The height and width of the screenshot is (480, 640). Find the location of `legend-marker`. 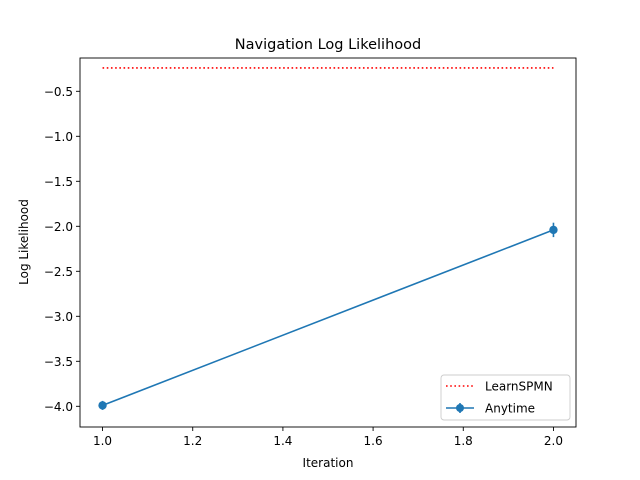

legend-marker is located at coordinates (460, 408).